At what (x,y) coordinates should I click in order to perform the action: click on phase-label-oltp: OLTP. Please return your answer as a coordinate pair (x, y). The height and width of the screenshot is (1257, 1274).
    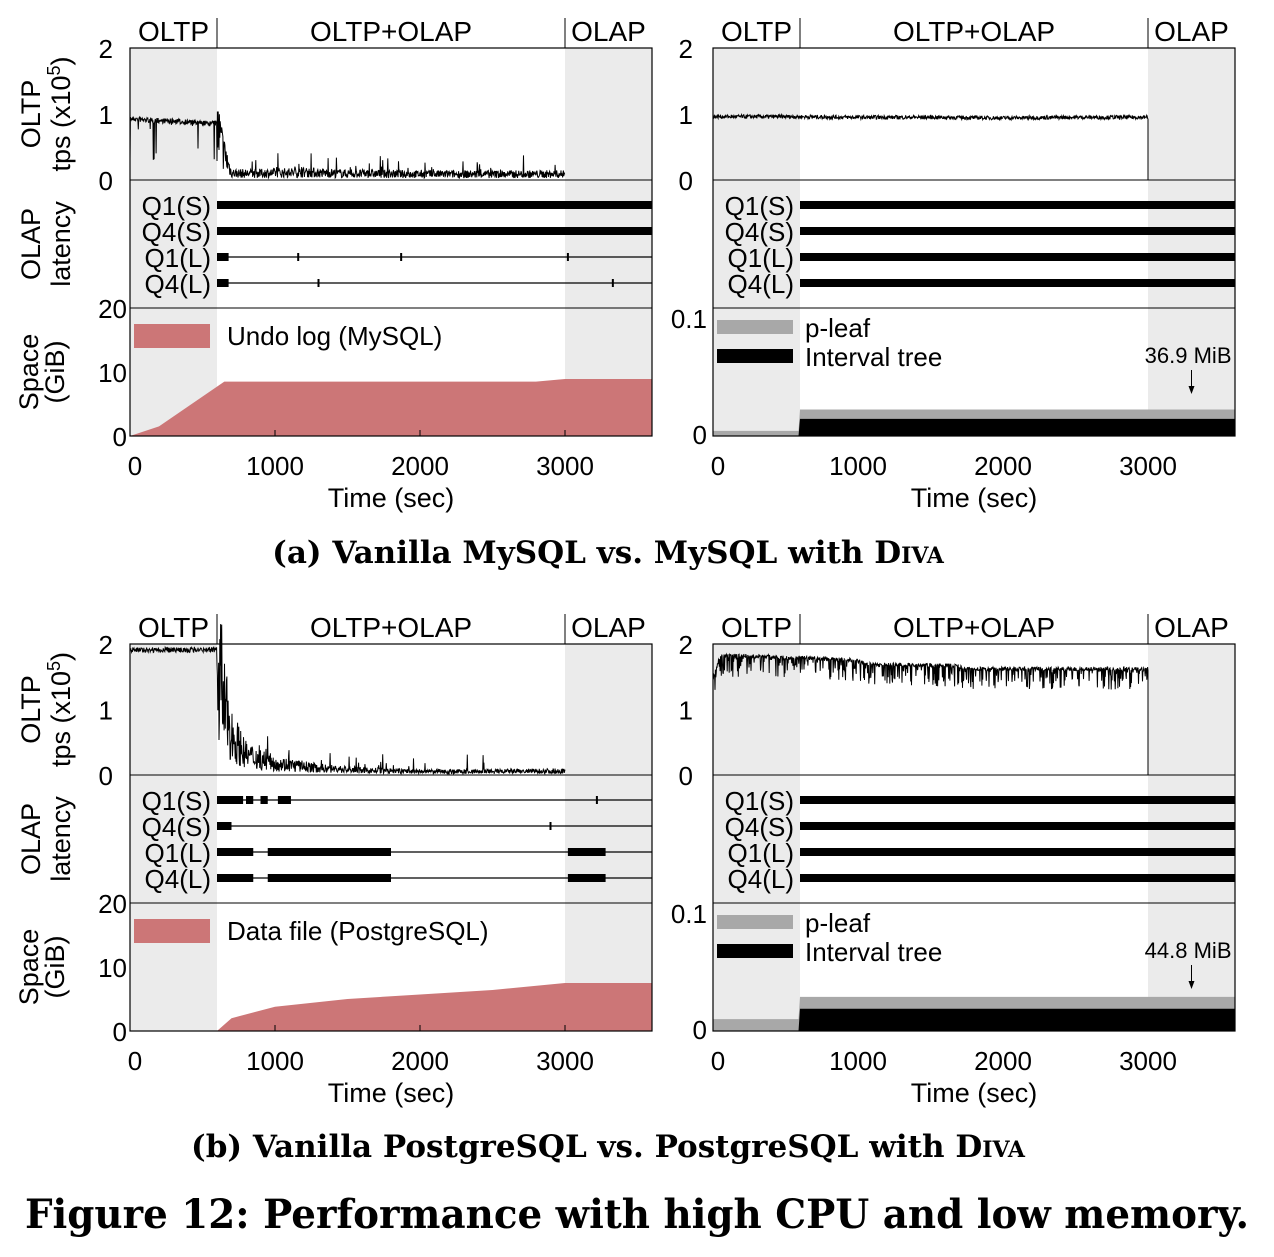
    Looking at the image, I should click on (173, 627).